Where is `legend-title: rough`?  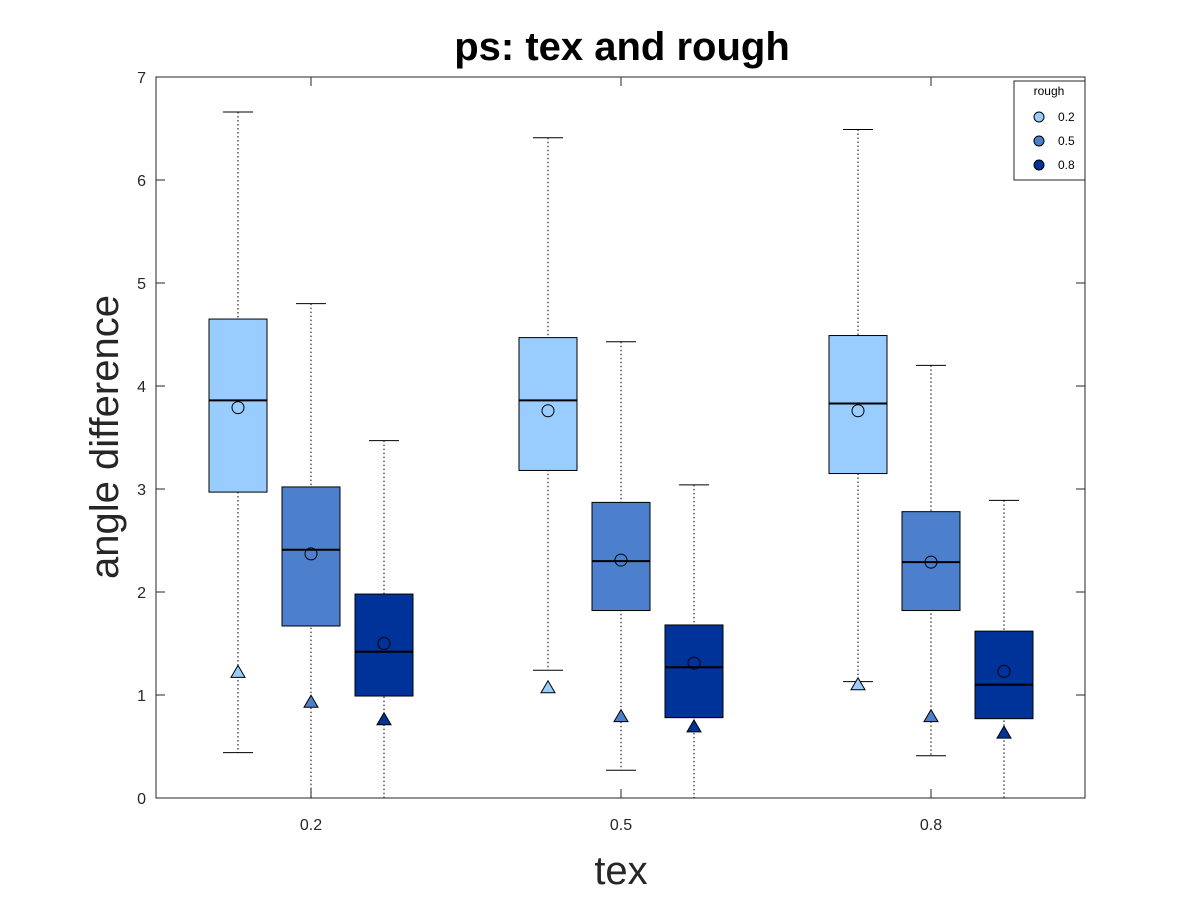 legend-title: rough is located at coordinates (1049, 91).